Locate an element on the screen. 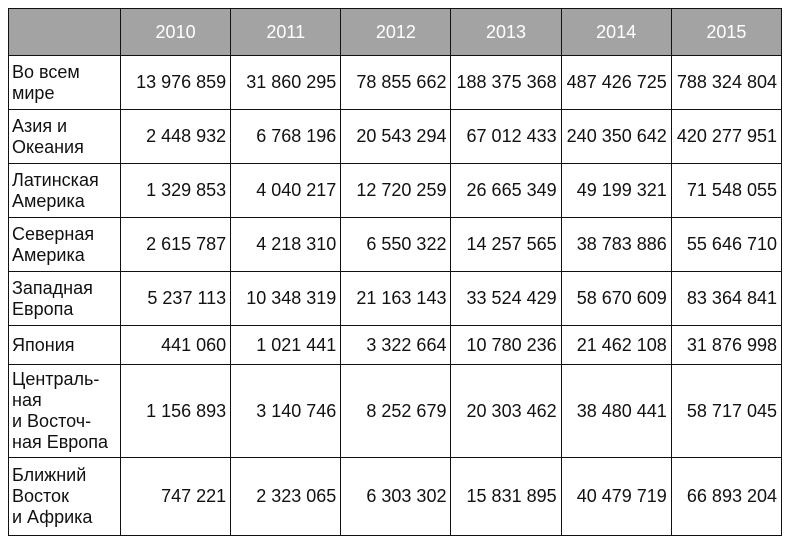  value-cell: 1 156 893 is located at coordinates (175, 411).